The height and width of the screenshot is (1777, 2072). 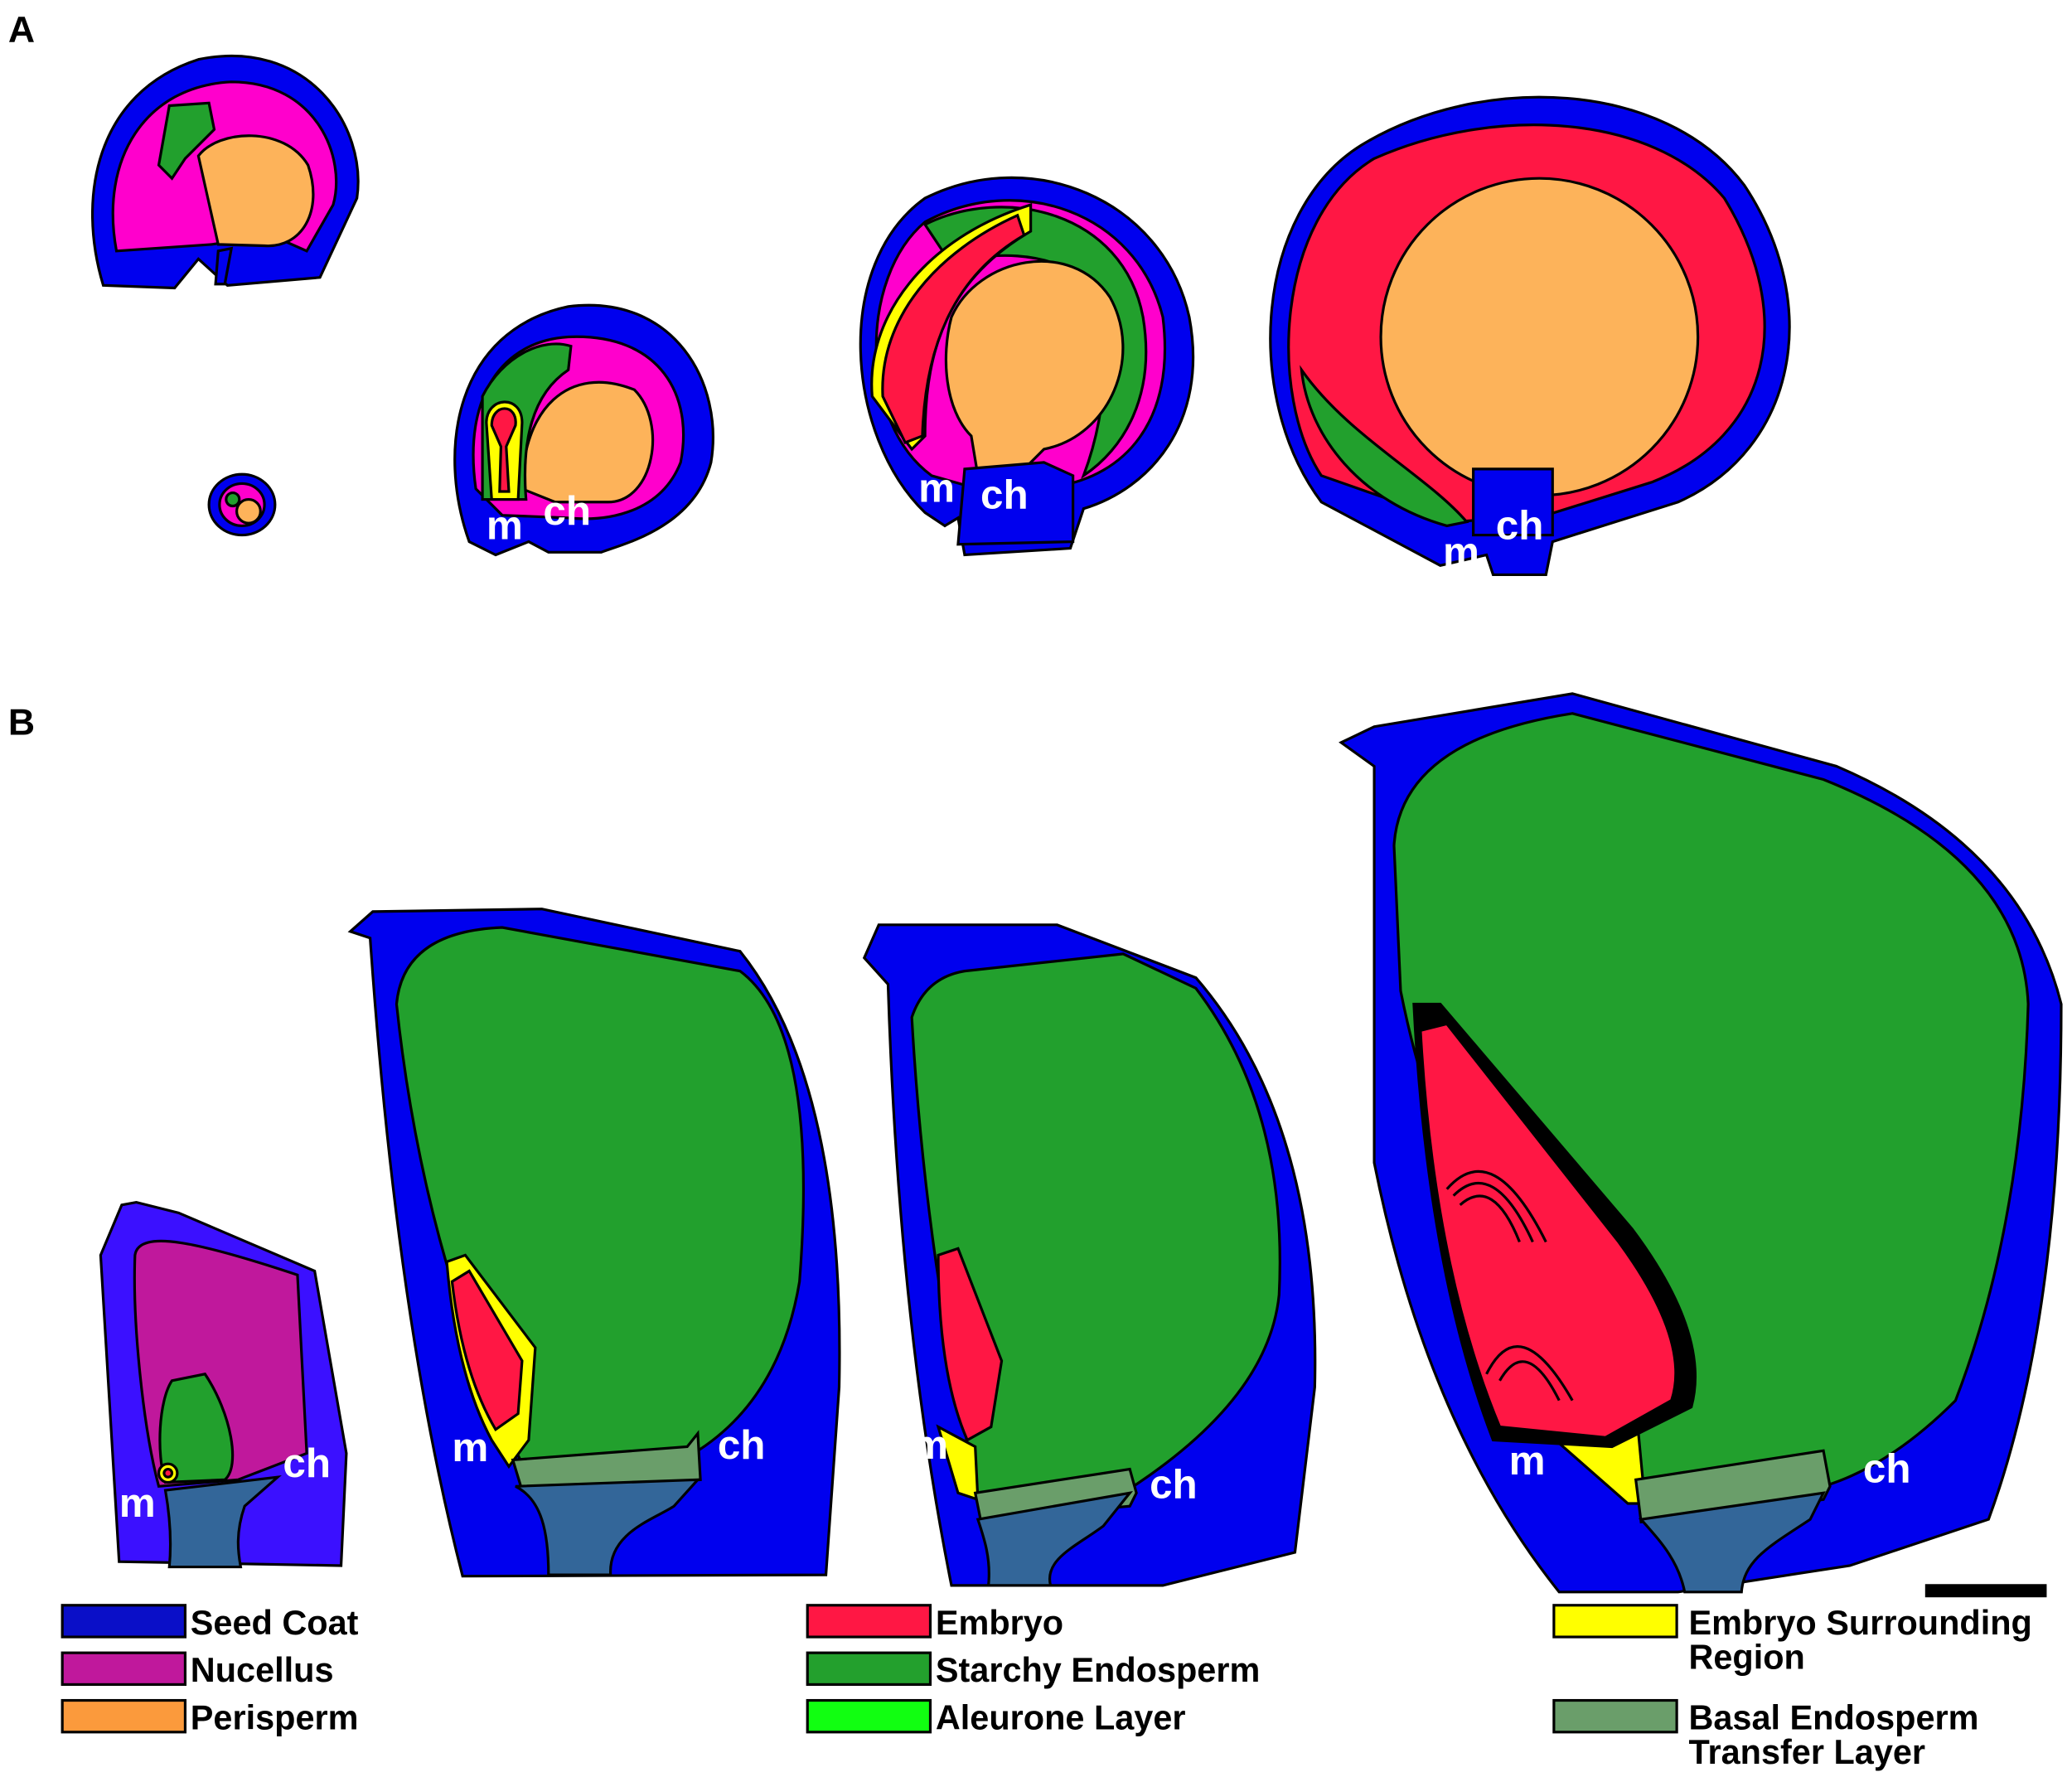 What do you see at coordinates (223, 1384) in the screenshot?
I see `seed-b1: m ch` at bounding box center [223, 1384].